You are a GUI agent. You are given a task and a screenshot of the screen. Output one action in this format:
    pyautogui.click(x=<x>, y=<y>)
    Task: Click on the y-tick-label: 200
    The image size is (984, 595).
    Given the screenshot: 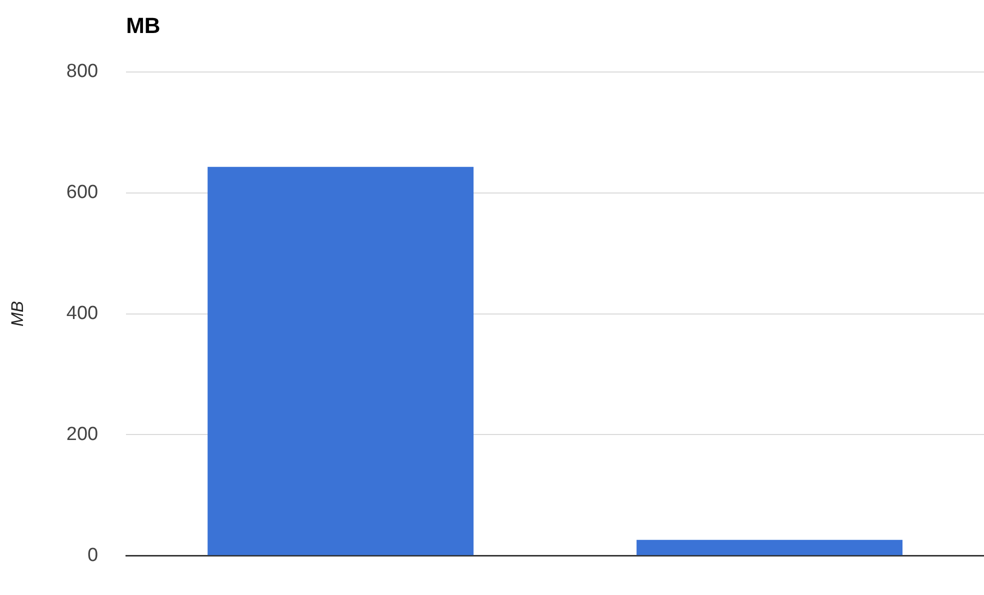 What is the action you would take?
    pyautogui.click(x=82, y=434)
    